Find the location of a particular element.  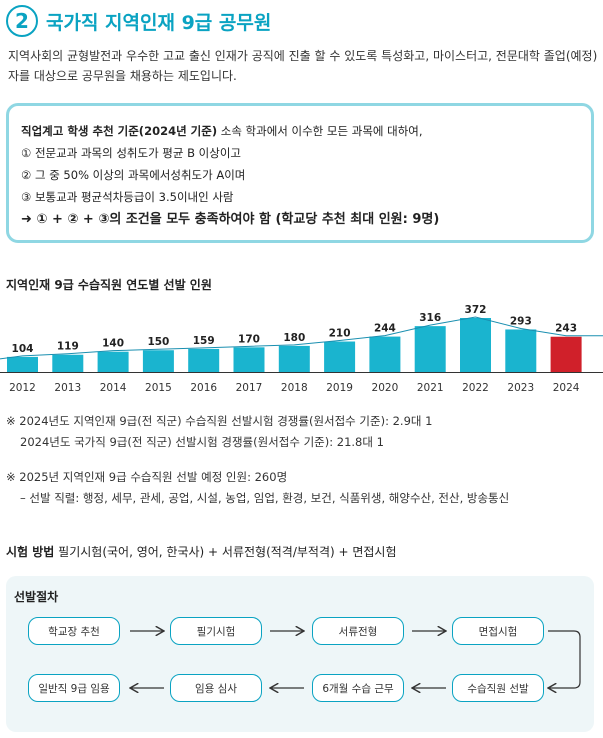

exam-method-text: 필기시험(국어, 영어, 한국사) + 서류전형(적격/부적격) + 면접시험 is located at coordinates (225, 552).